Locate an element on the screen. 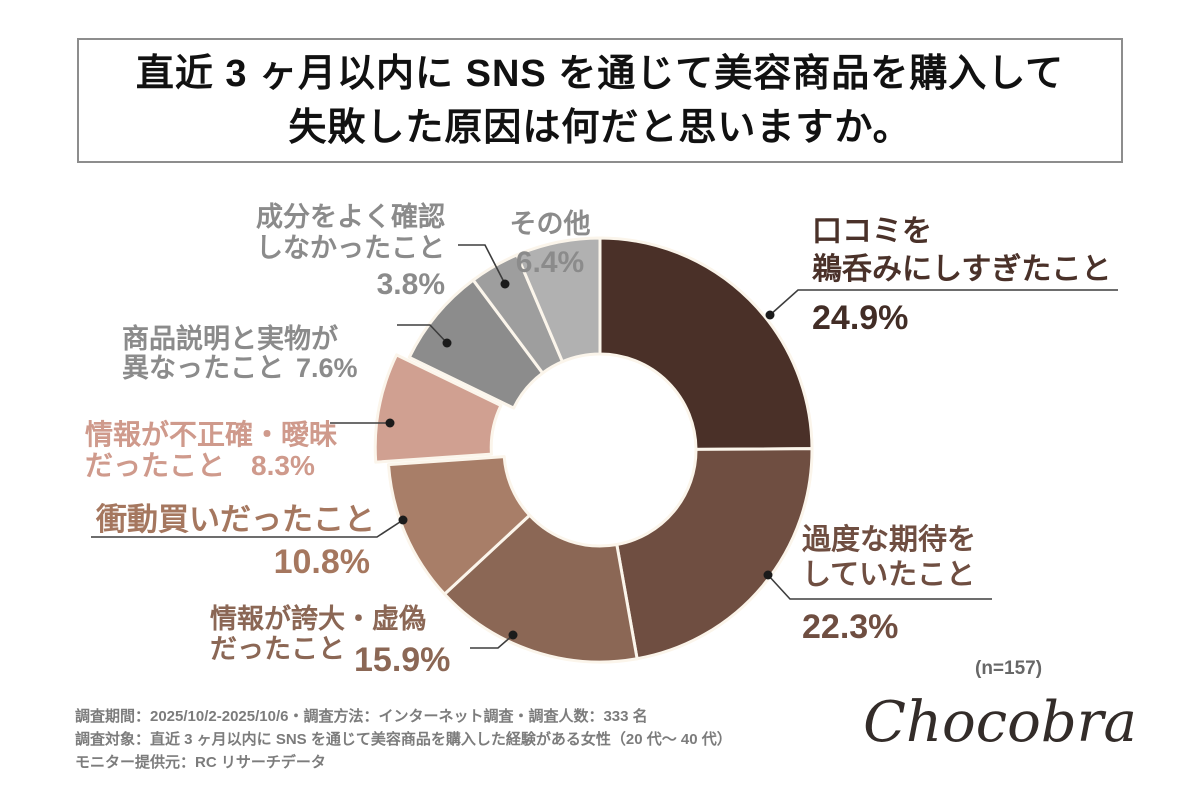 The image size is (1200, 800). donut-segment-fuseikaku is located at coordinates (438, 408).